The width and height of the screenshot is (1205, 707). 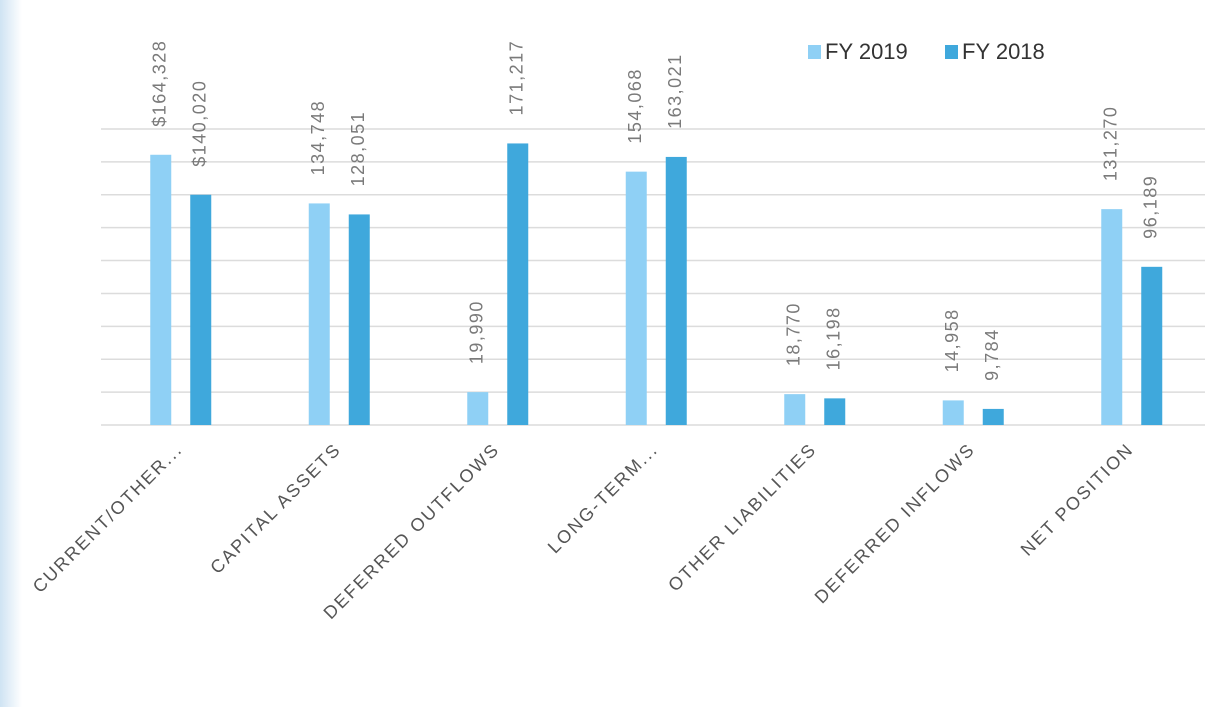 I want to click on value-label: 16,198, so click(x=834, y=338).